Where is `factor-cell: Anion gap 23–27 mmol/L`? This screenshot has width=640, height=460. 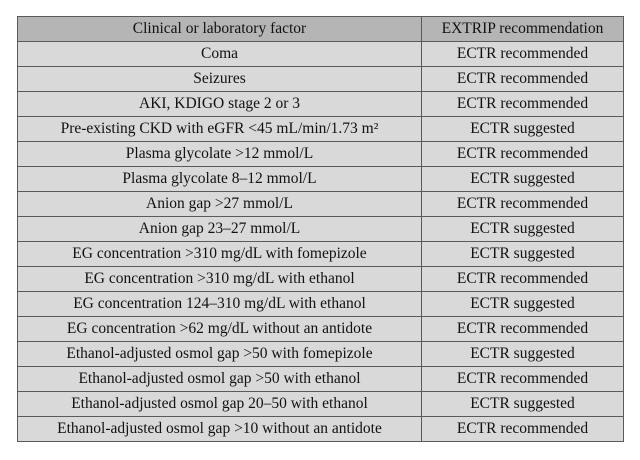 factor-cell: Anion gap 23–27 mmol/L is located at coordinates (219, 229).